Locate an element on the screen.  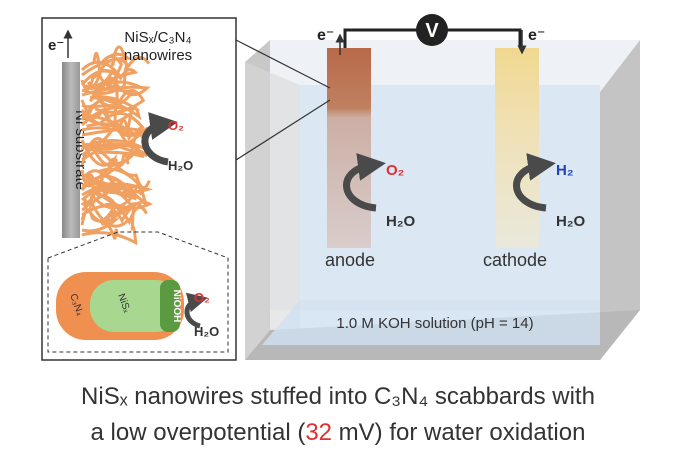
electrolyte-label: 1.0 M KOH solution (pH = 14) is located at coordinates (434, 323).